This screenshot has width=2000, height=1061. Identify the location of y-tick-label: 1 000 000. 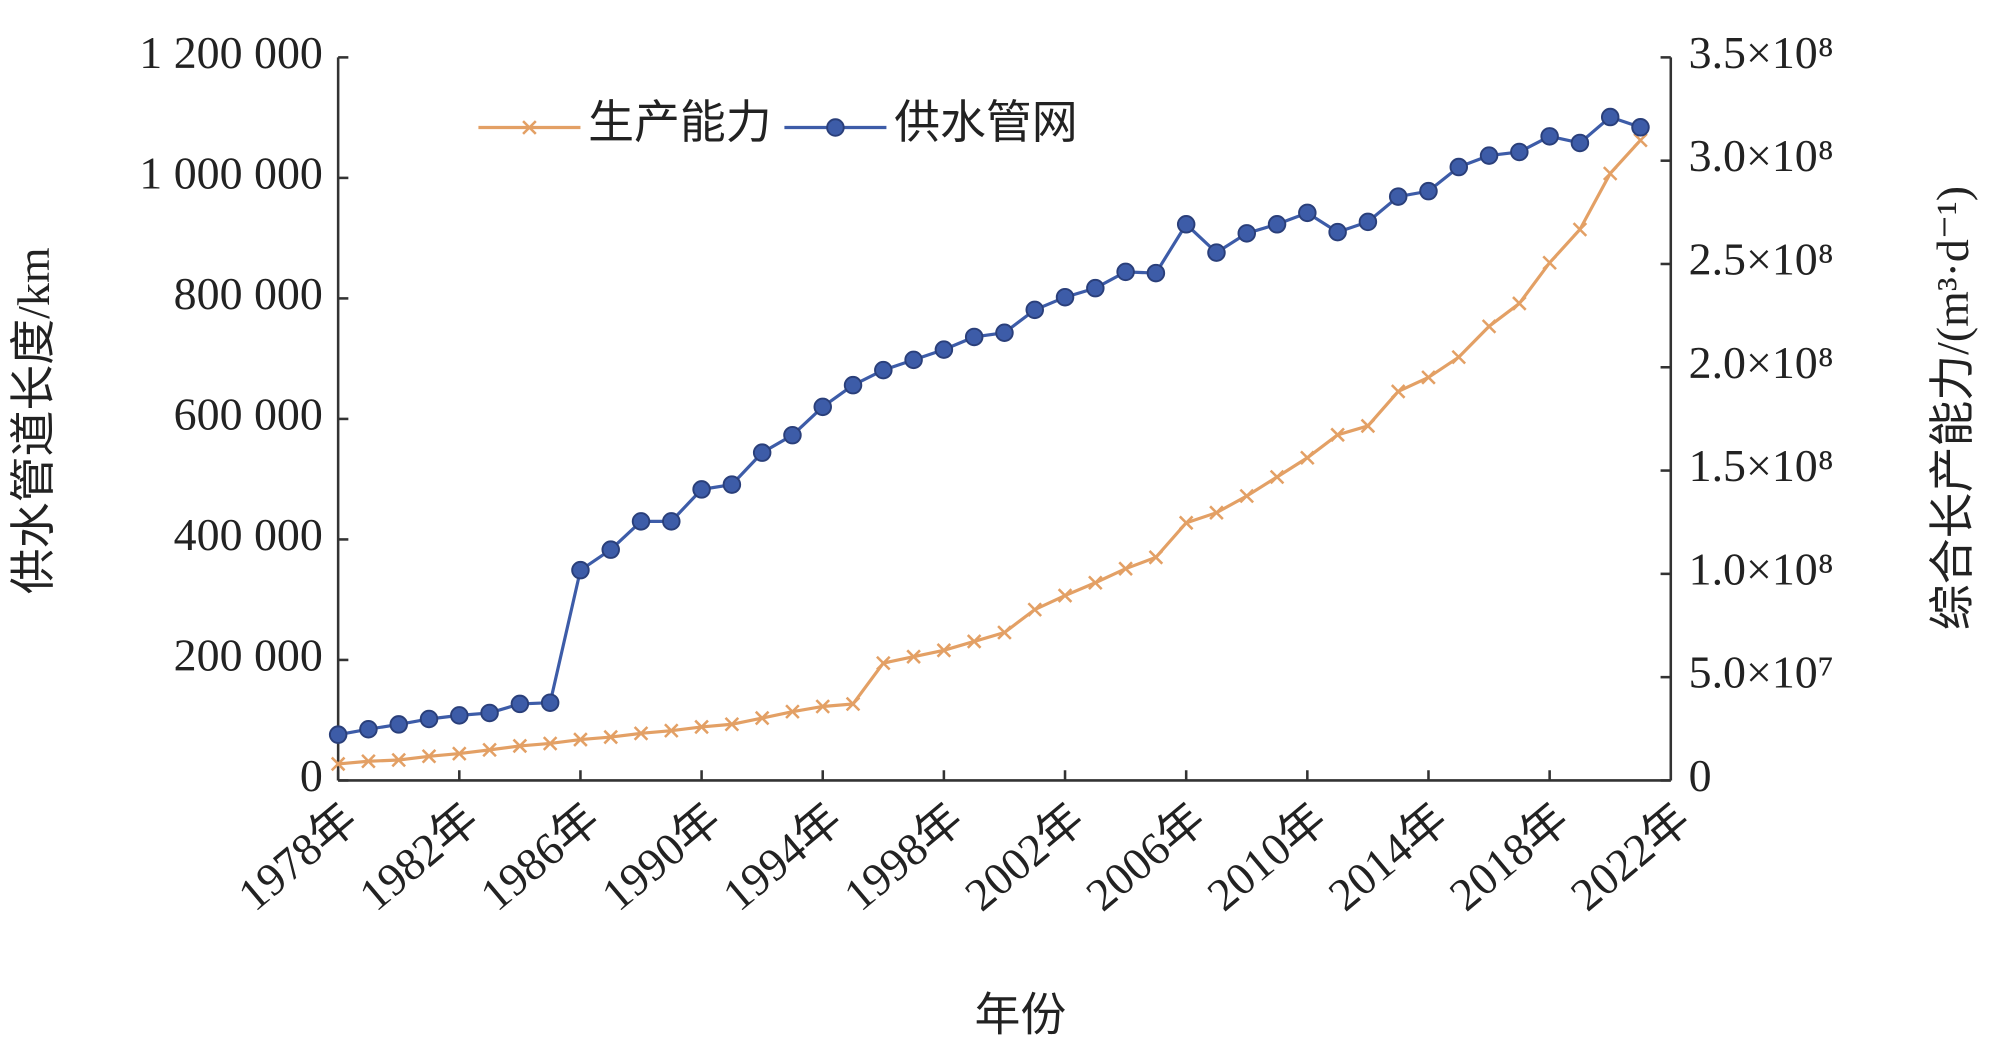
(231, 172).